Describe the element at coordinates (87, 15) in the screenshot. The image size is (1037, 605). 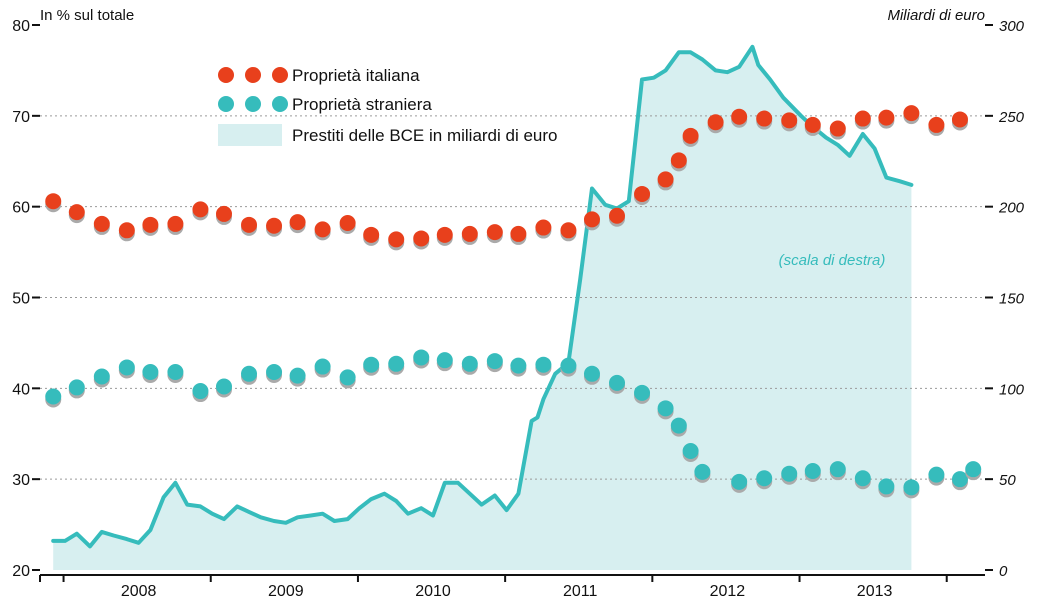
I see `left-axis-label: In % sul totale` at that location.